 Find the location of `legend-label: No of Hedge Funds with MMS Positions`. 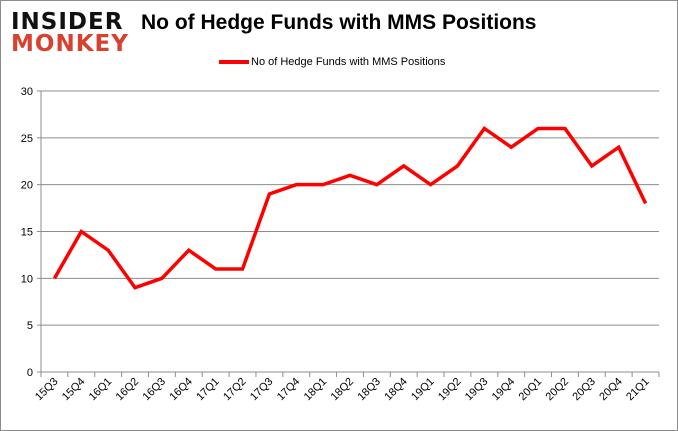

legend-label: No of Hedge Funds with MMS Positions is located at coordinates (348, 62).